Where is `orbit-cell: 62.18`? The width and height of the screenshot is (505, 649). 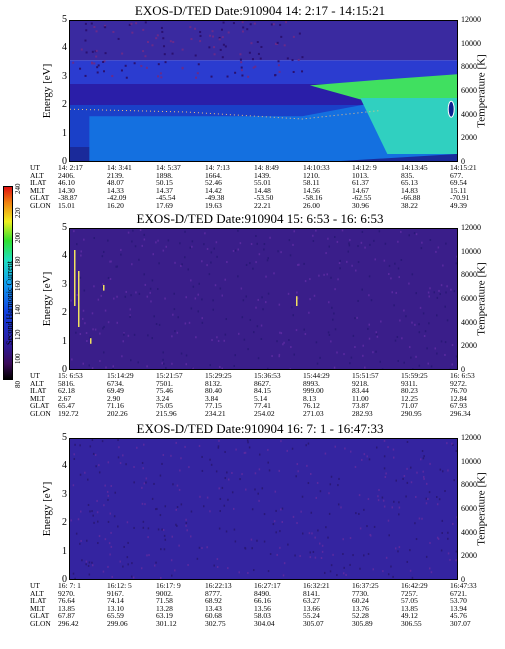
orbit-cell: 62.18 is located at coordinates (66, 391).